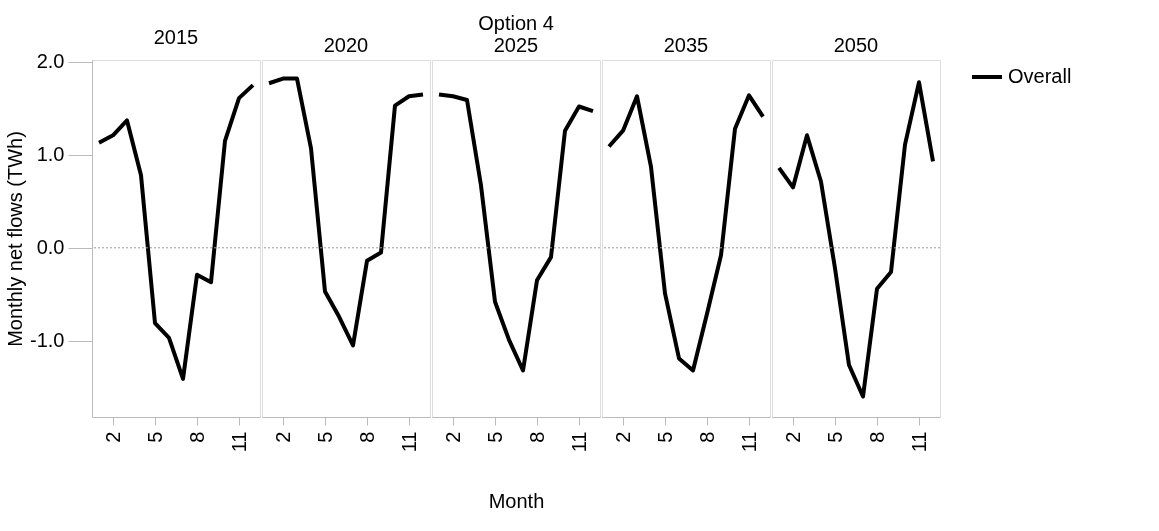  Describe the element at coordinates (176, 36) in the screenshot. I see `chart-title: 2015` at that location.